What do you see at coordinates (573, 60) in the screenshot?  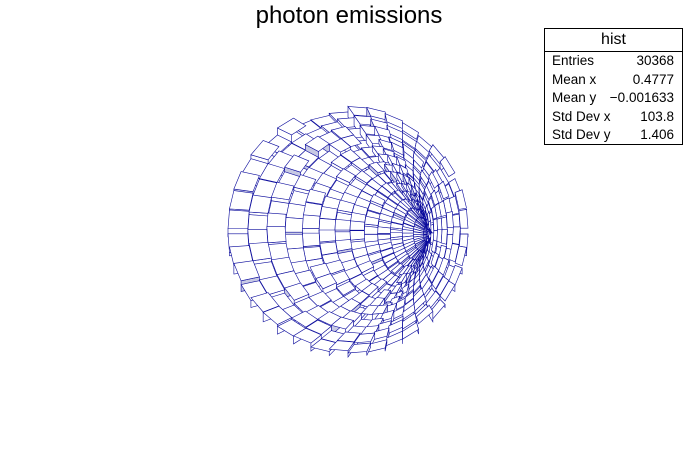 I see `stats-label: Entries` at bounding box center [573, 60].